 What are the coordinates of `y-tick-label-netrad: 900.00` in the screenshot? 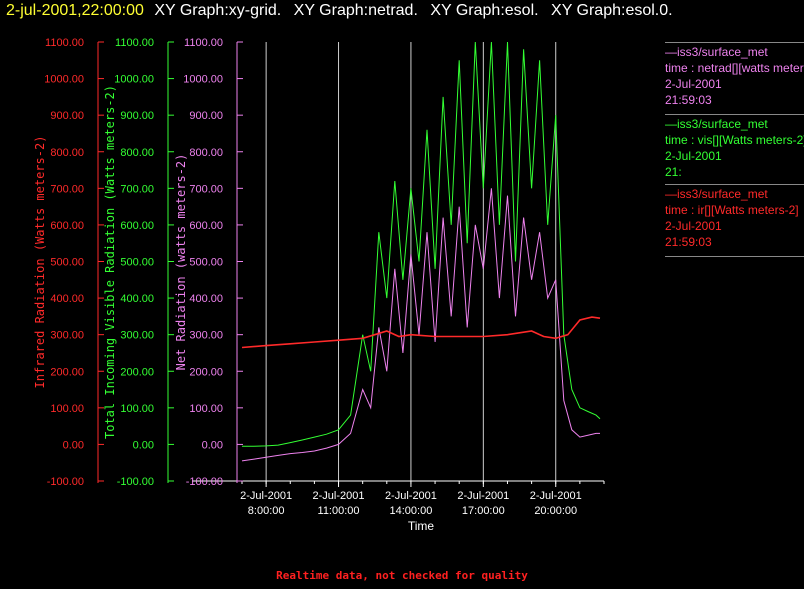 It's located at (206, 116).